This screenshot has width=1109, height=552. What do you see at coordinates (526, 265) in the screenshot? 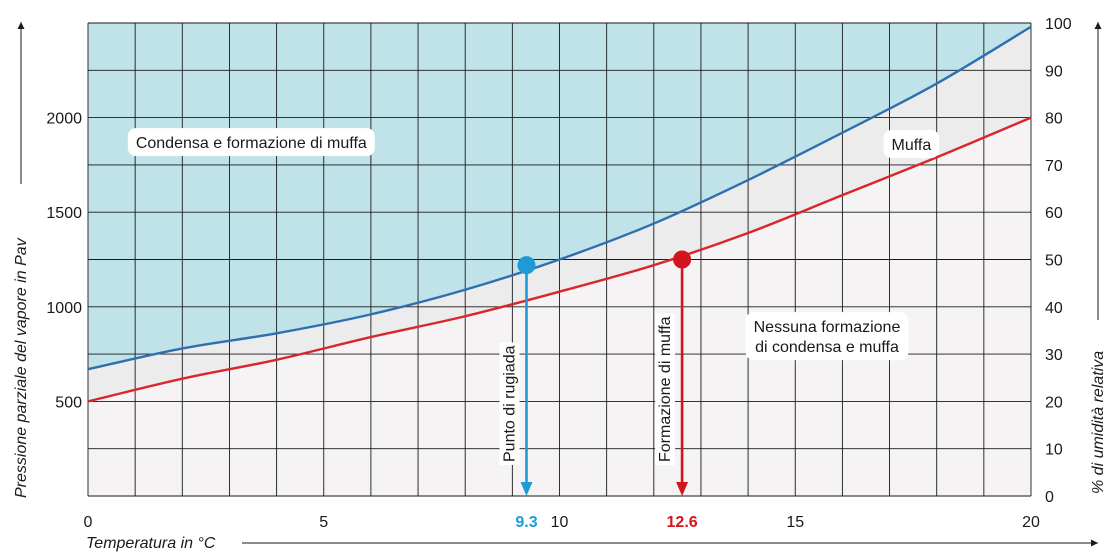
I see `marker-dew-point-dot` at bounding box center [526, 265].